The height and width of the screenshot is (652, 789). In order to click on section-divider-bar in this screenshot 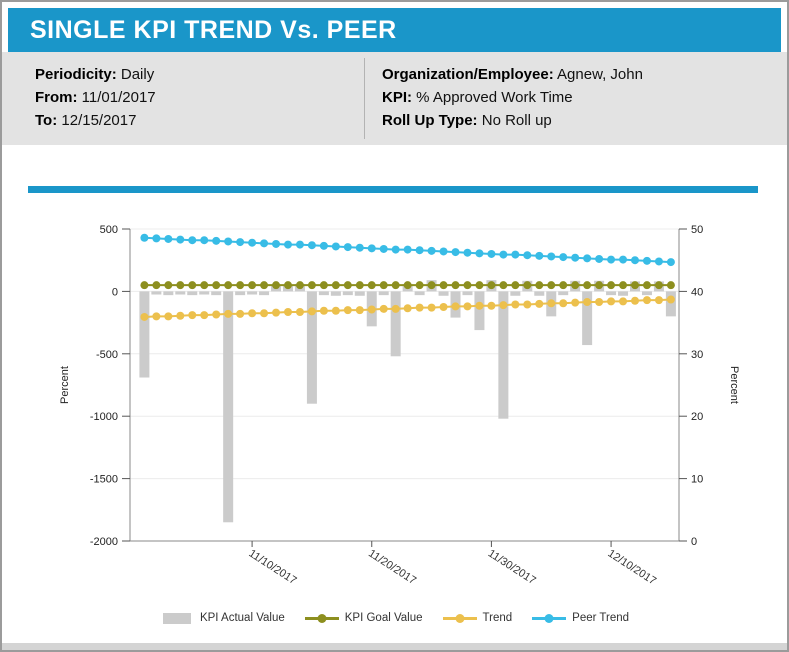, I will do `click(393, 189)`.